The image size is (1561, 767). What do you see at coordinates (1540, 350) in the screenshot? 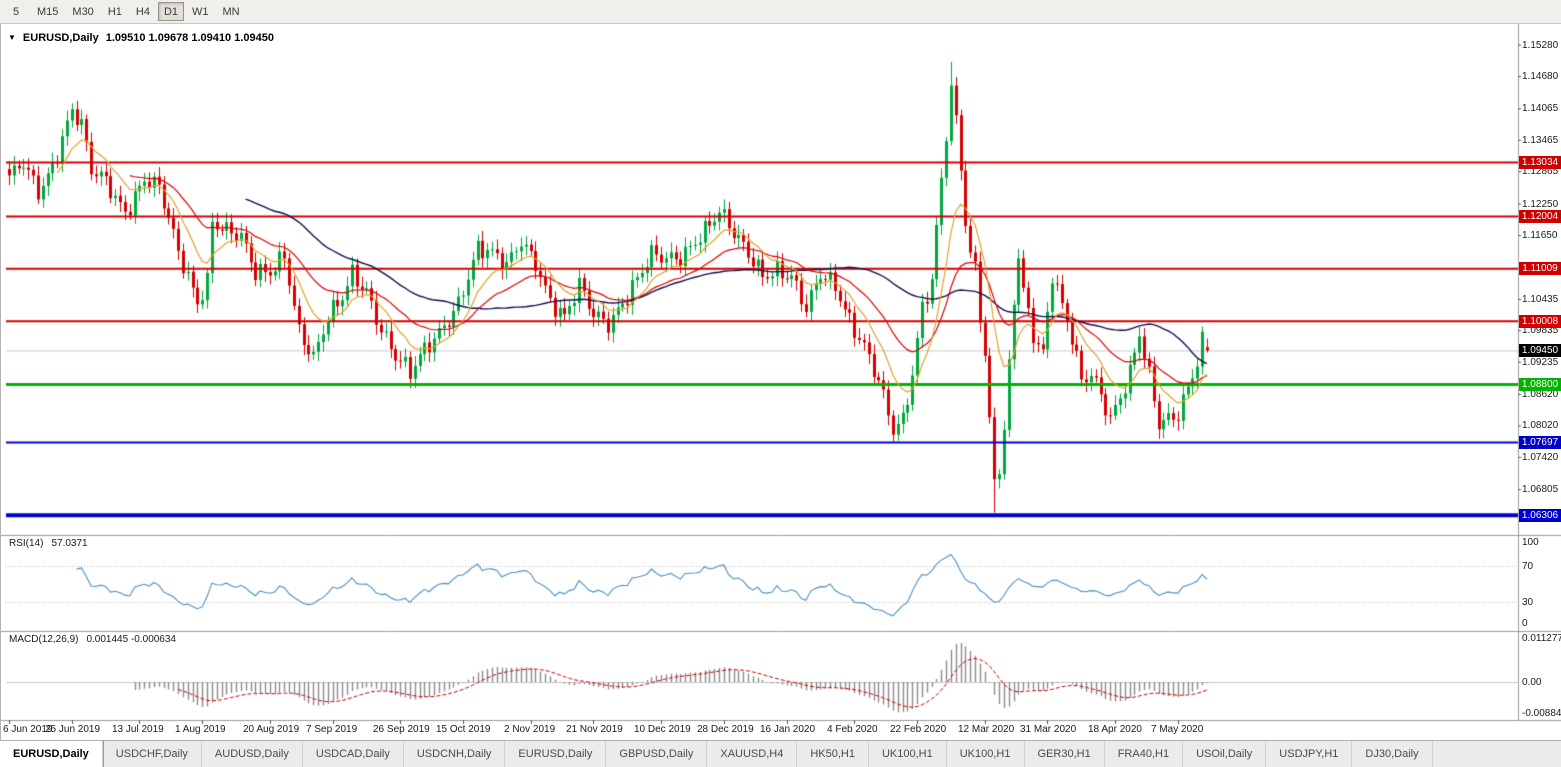
I see `current-price-tag: 1.09450` at bounding box center [1540, 350].